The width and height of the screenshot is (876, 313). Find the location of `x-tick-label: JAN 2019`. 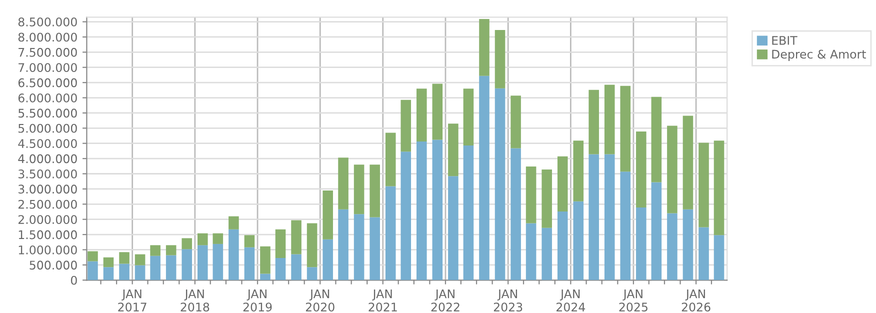

x-tick-label: JAN 2019 is located at coordinates (257, 301).